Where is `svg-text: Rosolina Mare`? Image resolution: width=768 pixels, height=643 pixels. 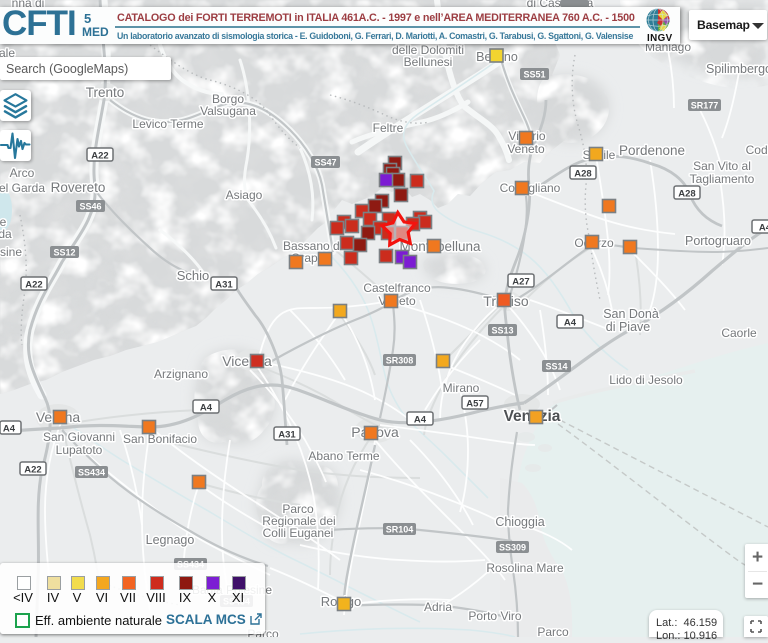 svg-text: Rosolina Mare is located at coordinates (525, 568).